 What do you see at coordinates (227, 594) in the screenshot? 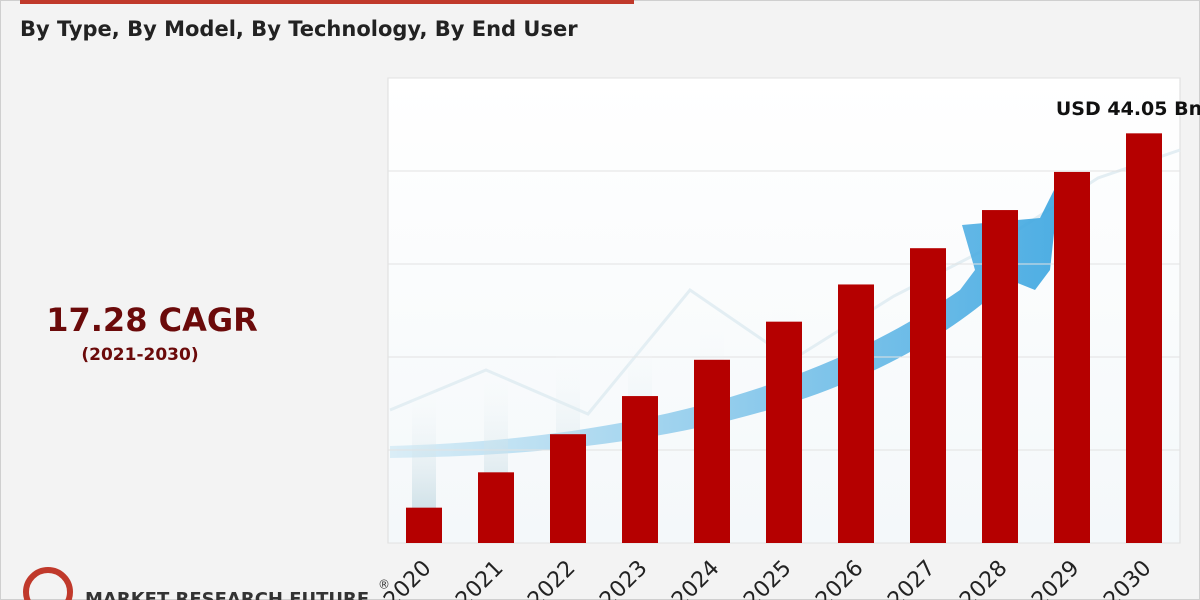
I see `logo-name: MARKET RESEARCH FUTURE` at bounding box center [227, 594].